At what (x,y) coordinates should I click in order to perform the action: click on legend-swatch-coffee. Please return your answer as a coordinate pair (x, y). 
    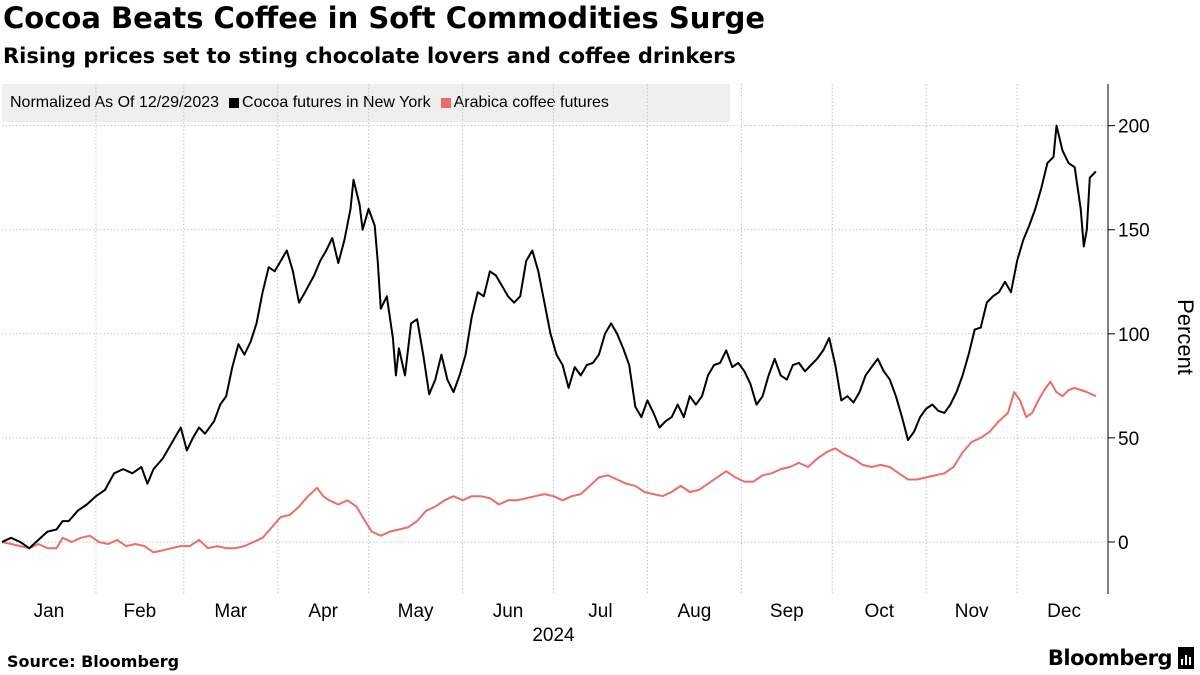
    Looking at the image, I should click on (445, 103).